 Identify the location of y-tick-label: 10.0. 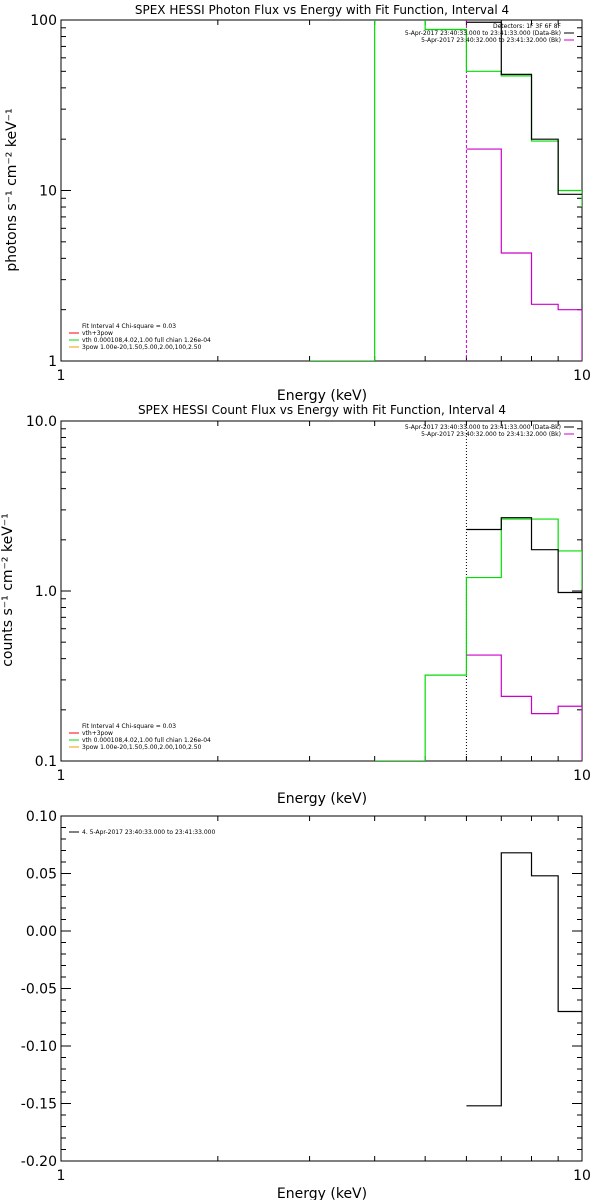
(41, 422).